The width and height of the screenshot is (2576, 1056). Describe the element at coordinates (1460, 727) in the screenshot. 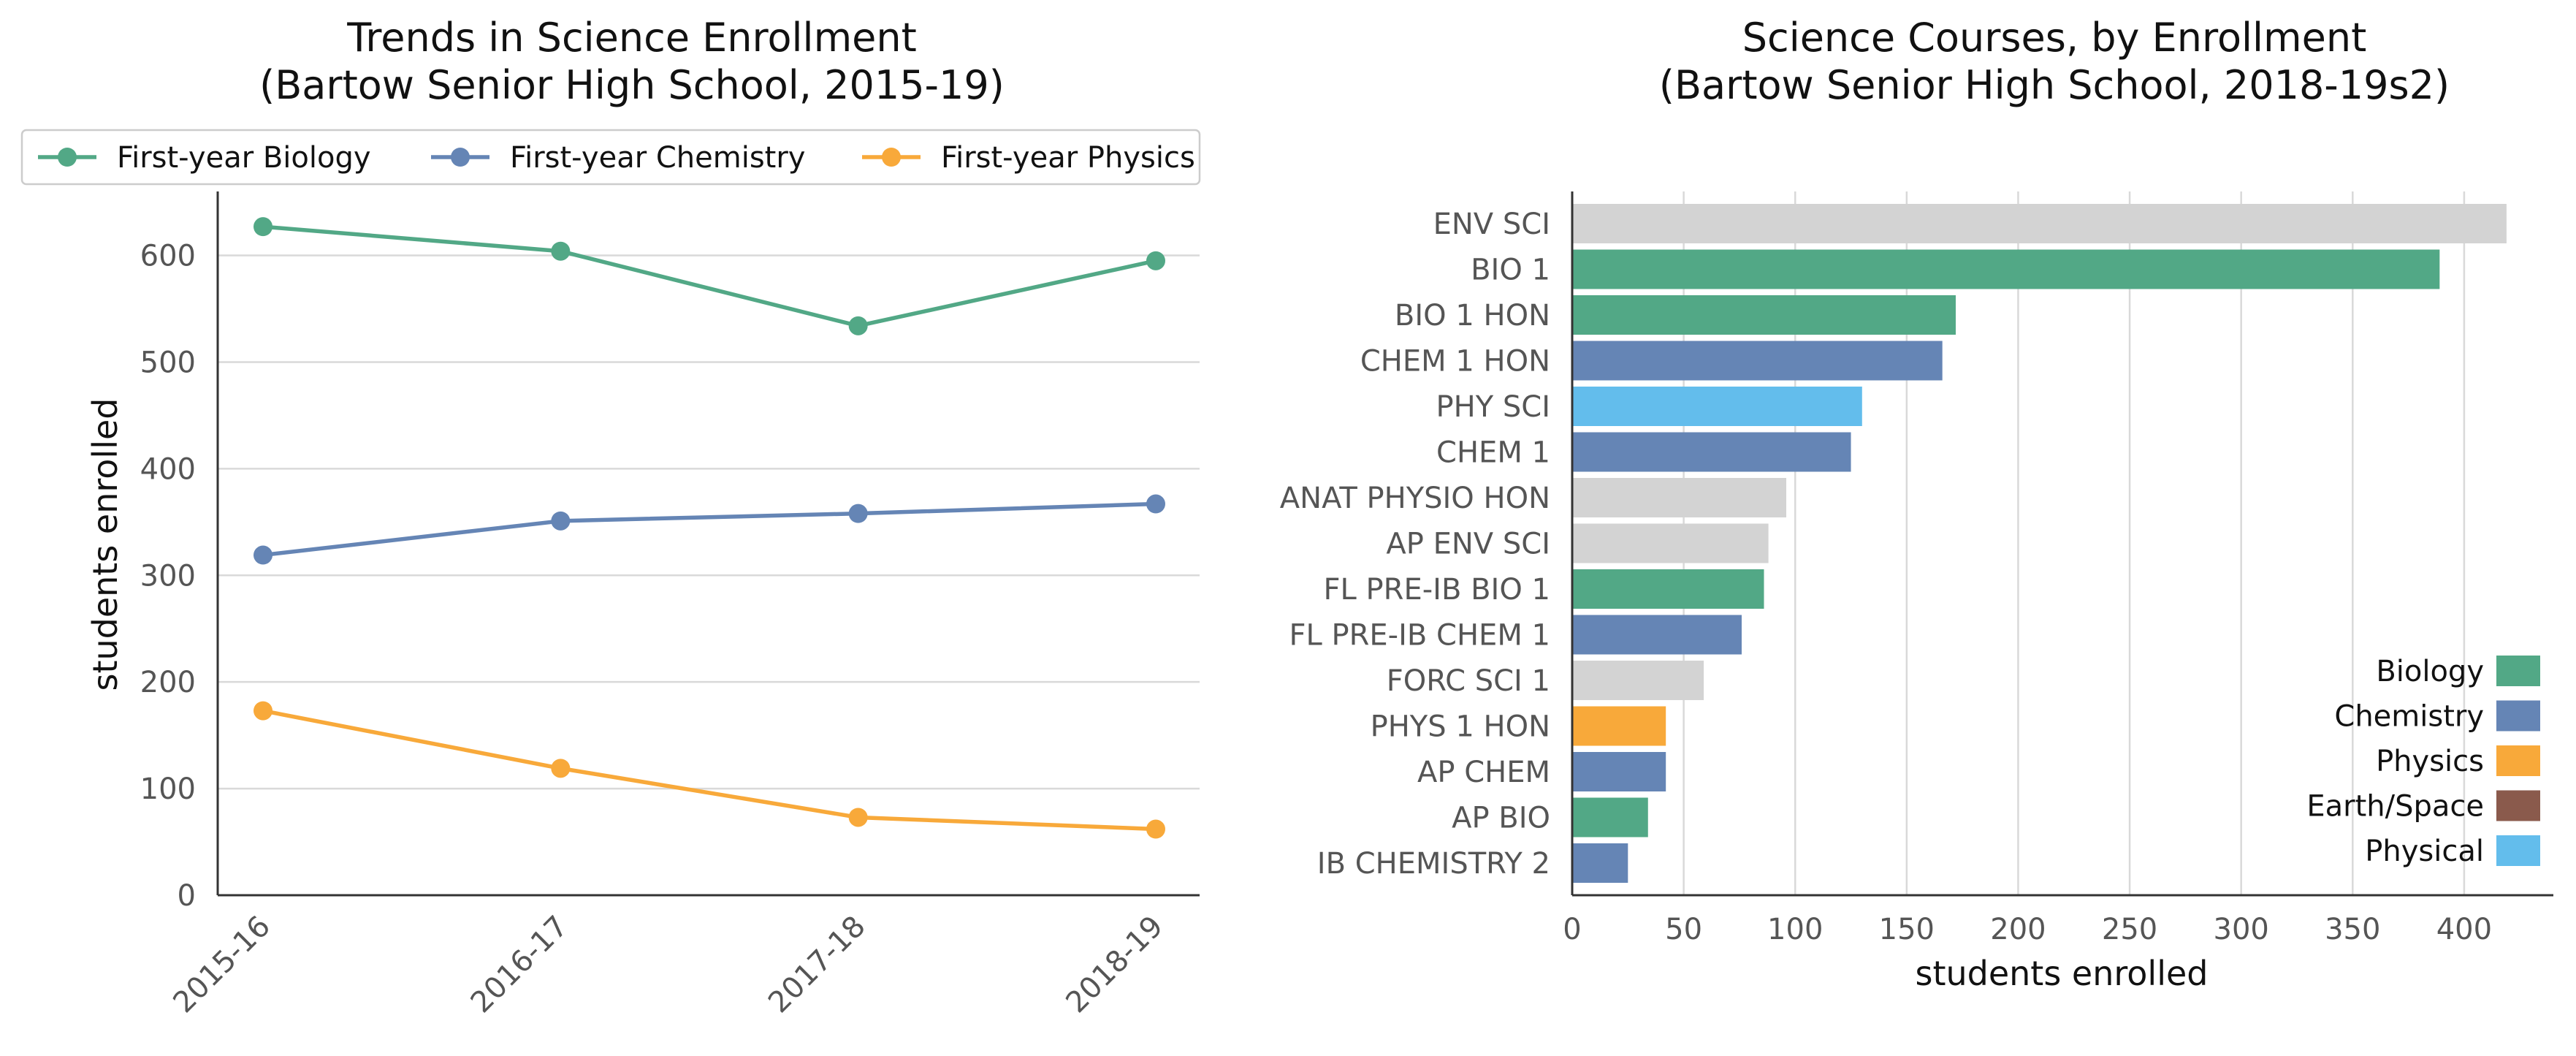

I see `category-label: PHYS 1 HON` at that location.